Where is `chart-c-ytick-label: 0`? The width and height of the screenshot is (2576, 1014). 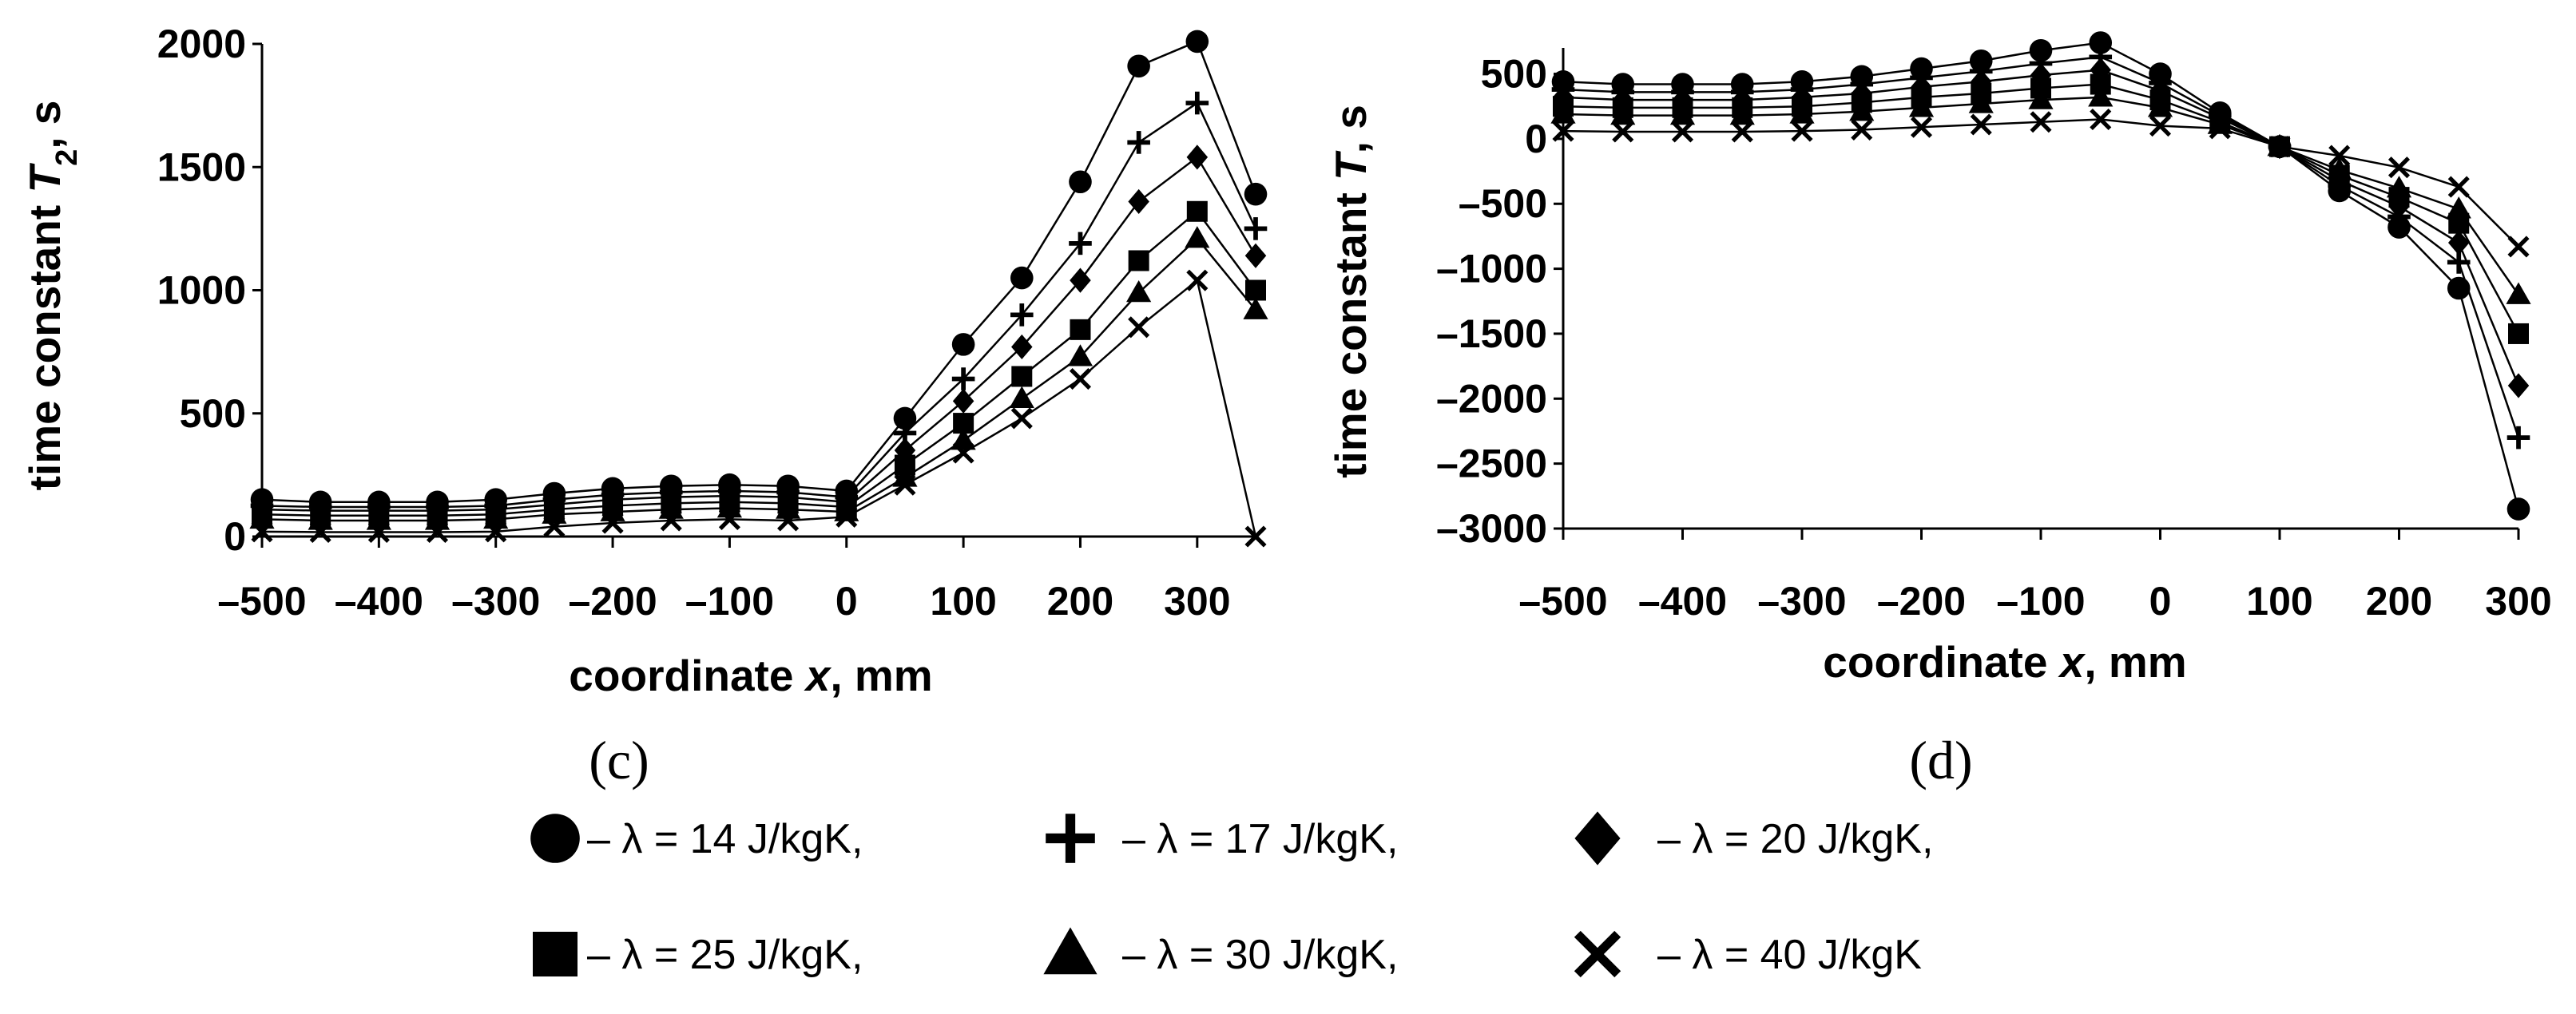 chart-c-ytick-label: 0 is located at coordinates (235, 536).